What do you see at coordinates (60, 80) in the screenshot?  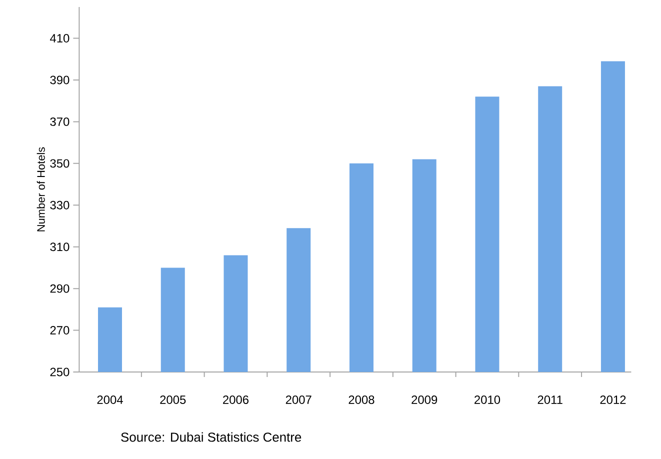 I see `y-tick-label: 390` at bounding box center [60, 80].